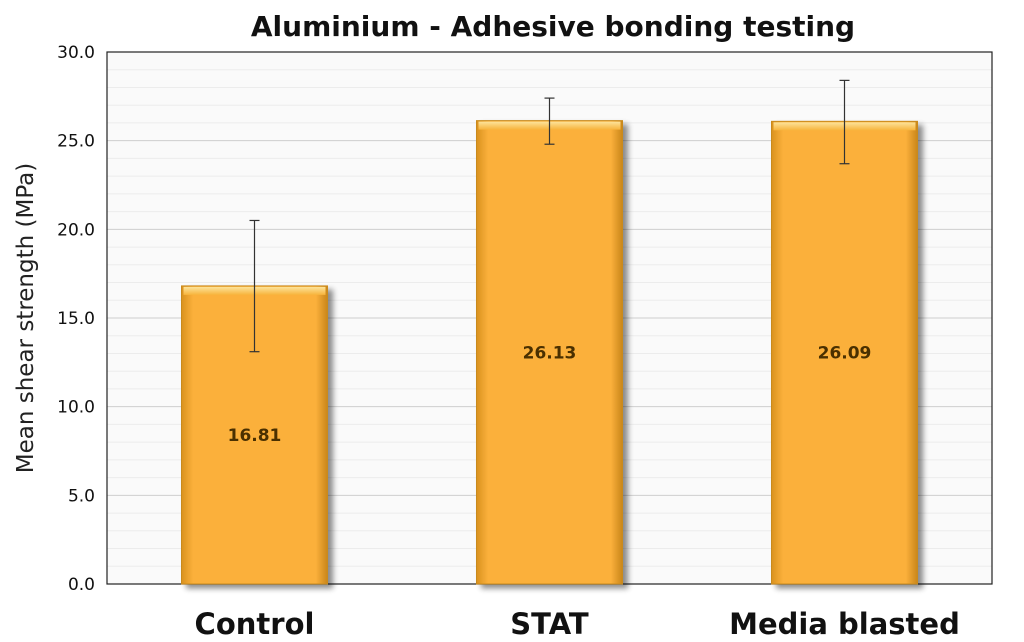 The height and width of the screenshot is (642, 1024). I want to click on y-tick-label: 5.0, so click(81, 496).